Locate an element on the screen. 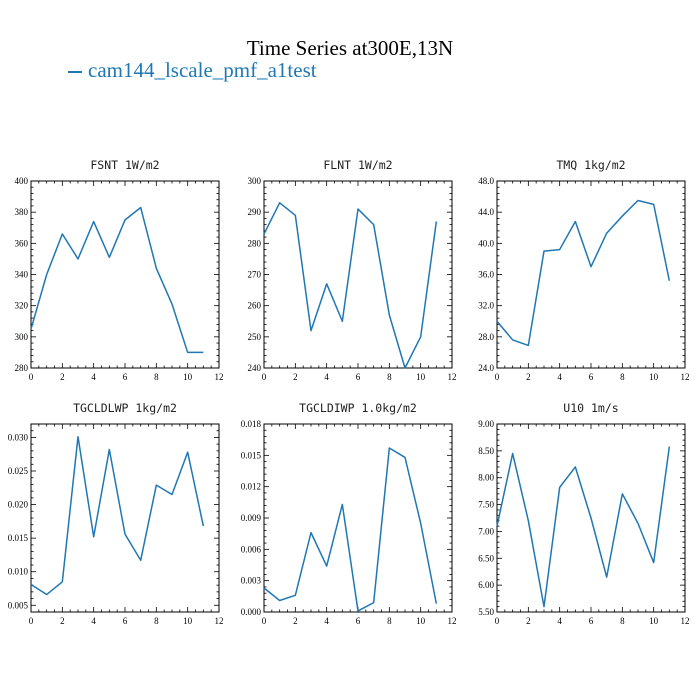 This screenshot has width=700, height=700. y-tick-label: 48.0 is located at coordinates (486, 181).